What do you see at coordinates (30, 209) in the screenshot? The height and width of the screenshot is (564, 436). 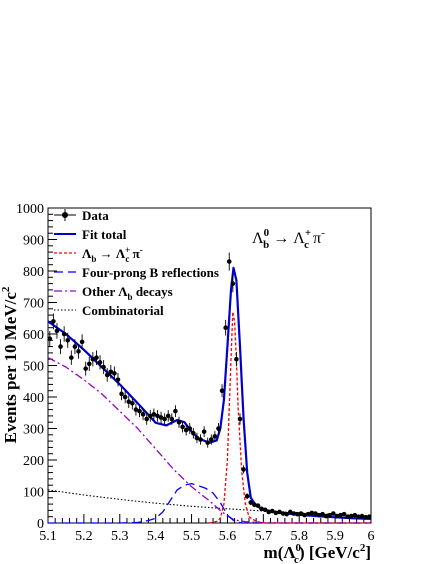 I see `y-tick-label: 1000` at bounding box center [30, 209].